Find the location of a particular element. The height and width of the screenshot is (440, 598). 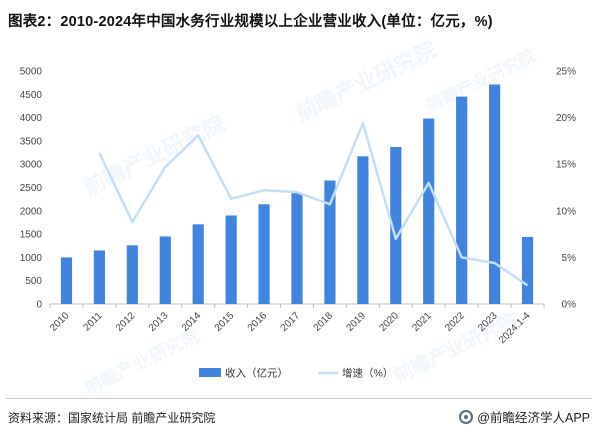

x-tick-label: 2013 is located at coordinates (159, 322).